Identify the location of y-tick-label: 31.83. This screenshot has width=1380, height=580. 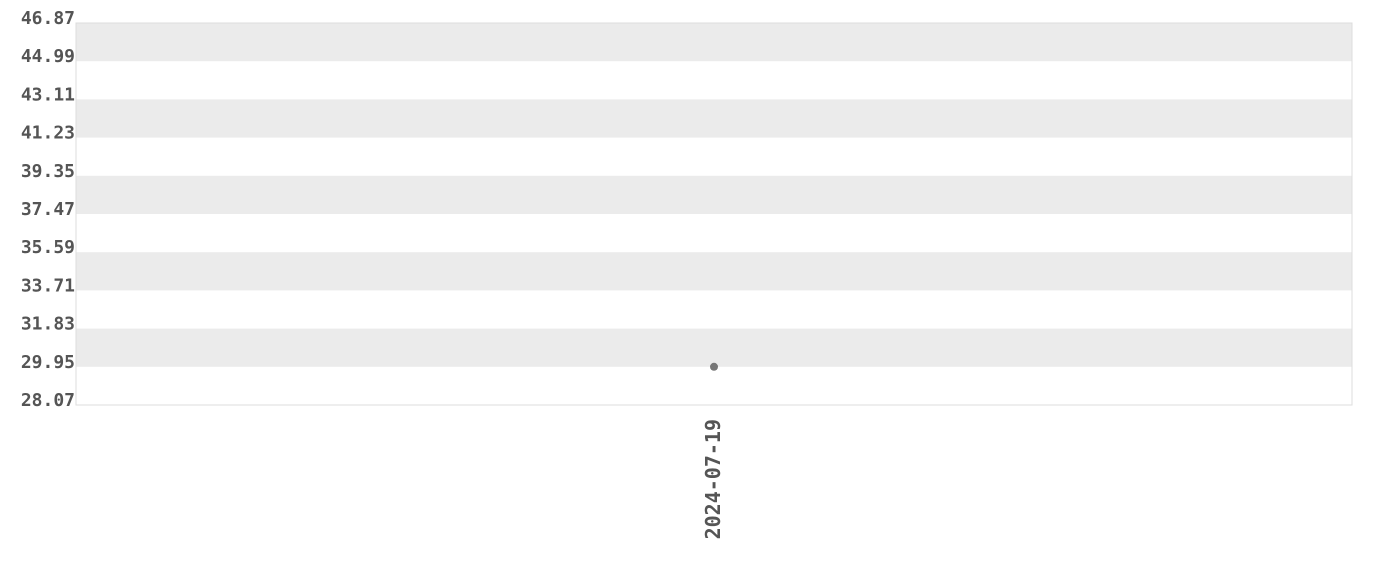
(48, 324).